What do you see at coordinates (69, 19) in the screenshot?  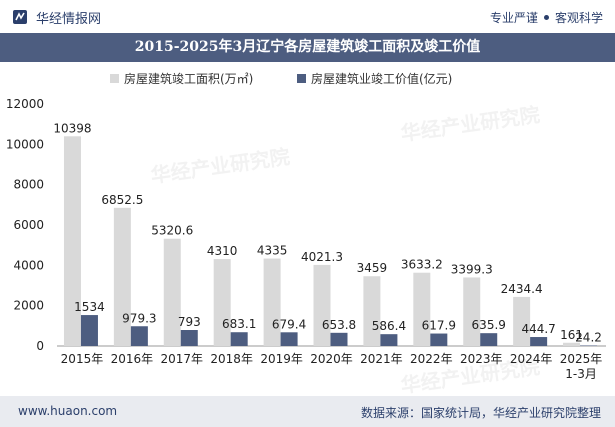 I see `brand-name: 华经情报网` at bounding box center [69, 19].